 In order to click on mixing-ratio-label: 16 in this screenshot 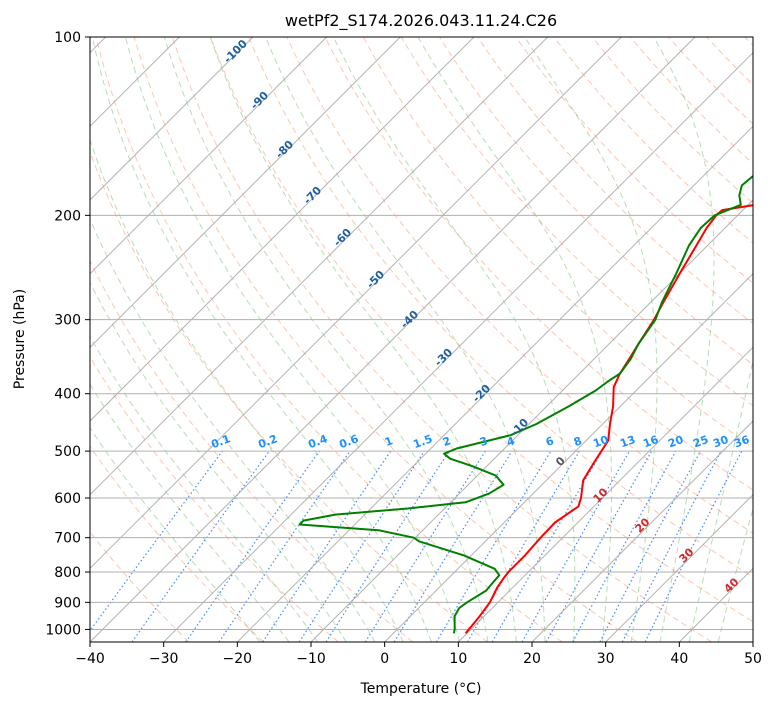, I will do `click(650, 442)`.